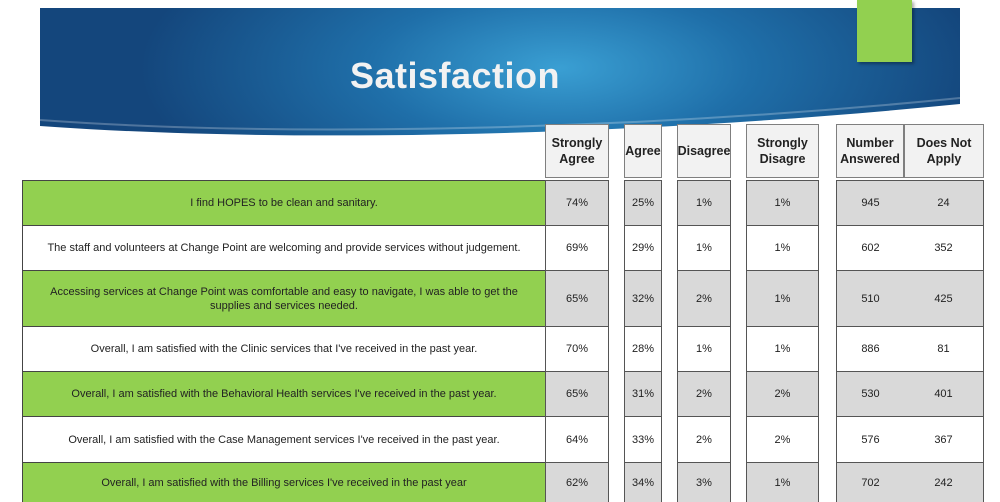 The width and height of the screenshot is (1000, 502). What do you see at coordinates (704, 151) in the screenshot?
I see `header-disagree: Disagree` at bounding box center [704, 151].